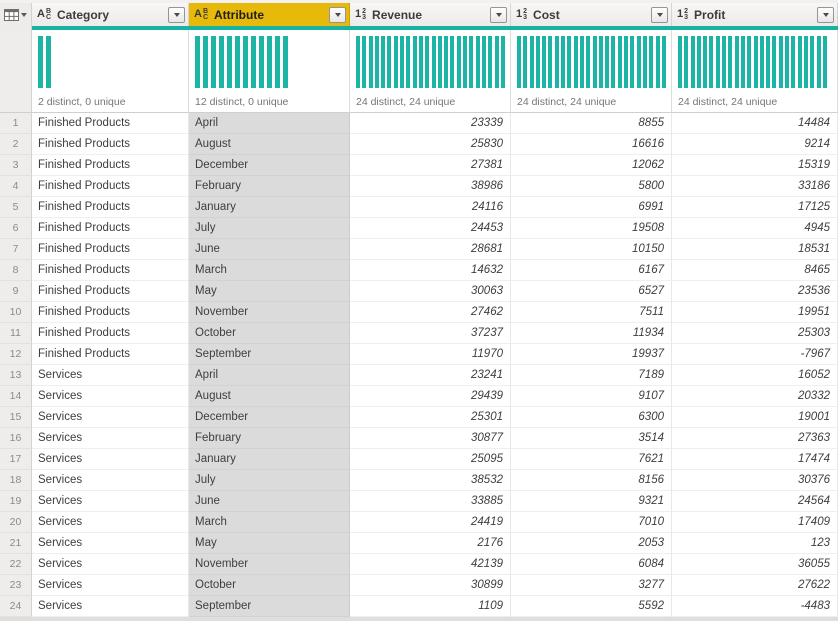 The width and height of the screenshot is (838, 621). Describe the element at coordinates (16, 438) in the screenshot. I see `row-number: 16` at that location.